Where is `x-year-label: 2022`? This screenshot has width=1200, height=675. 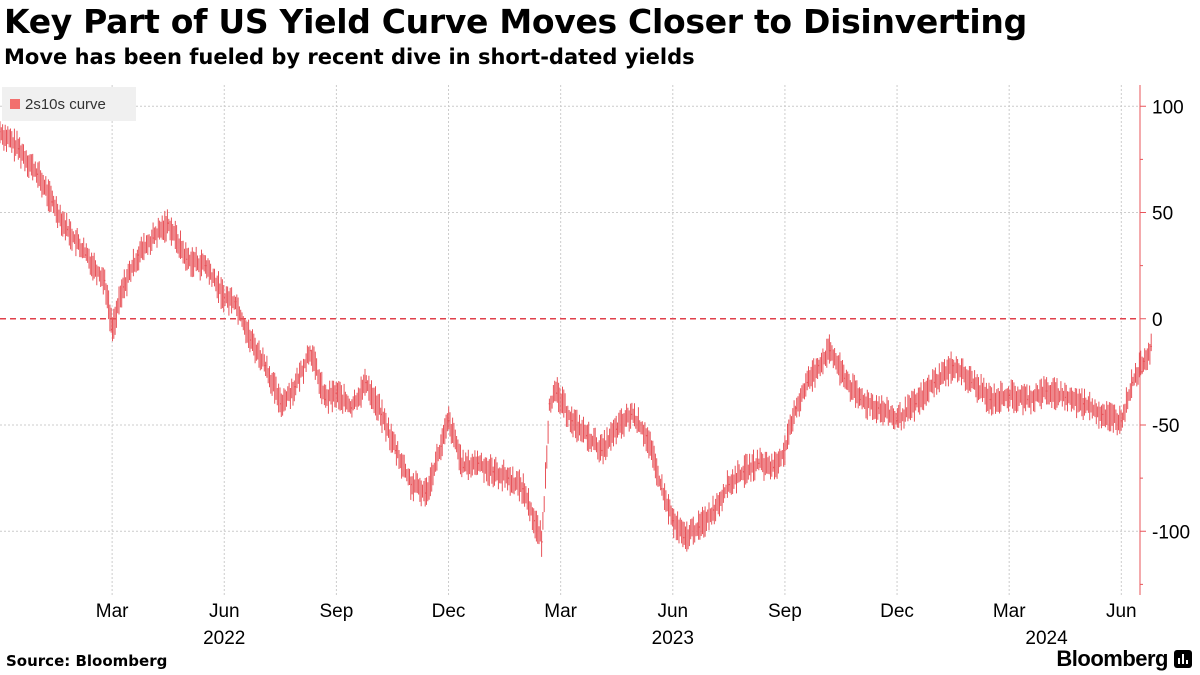
x-year-label: 2022 is located at coordinates (224, 638).